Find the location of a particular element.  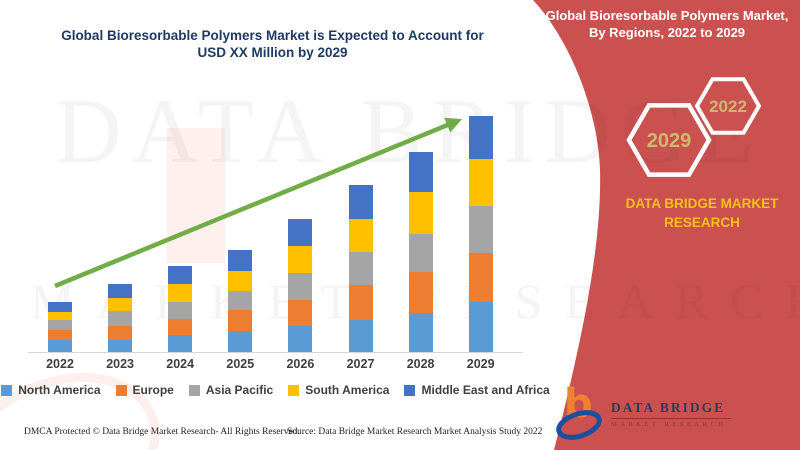

logo-text: DATA BRIDGE MARKET RESEARCH is located at coordinates (671, 414).